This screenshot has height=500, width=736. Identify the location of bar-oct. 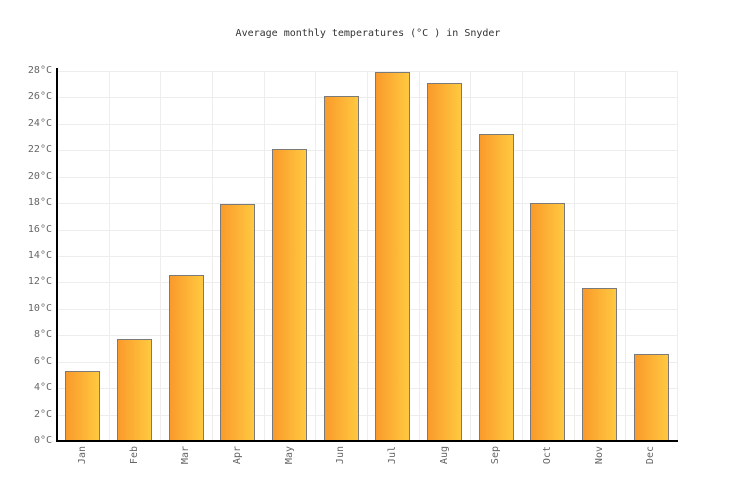
(548, 322).